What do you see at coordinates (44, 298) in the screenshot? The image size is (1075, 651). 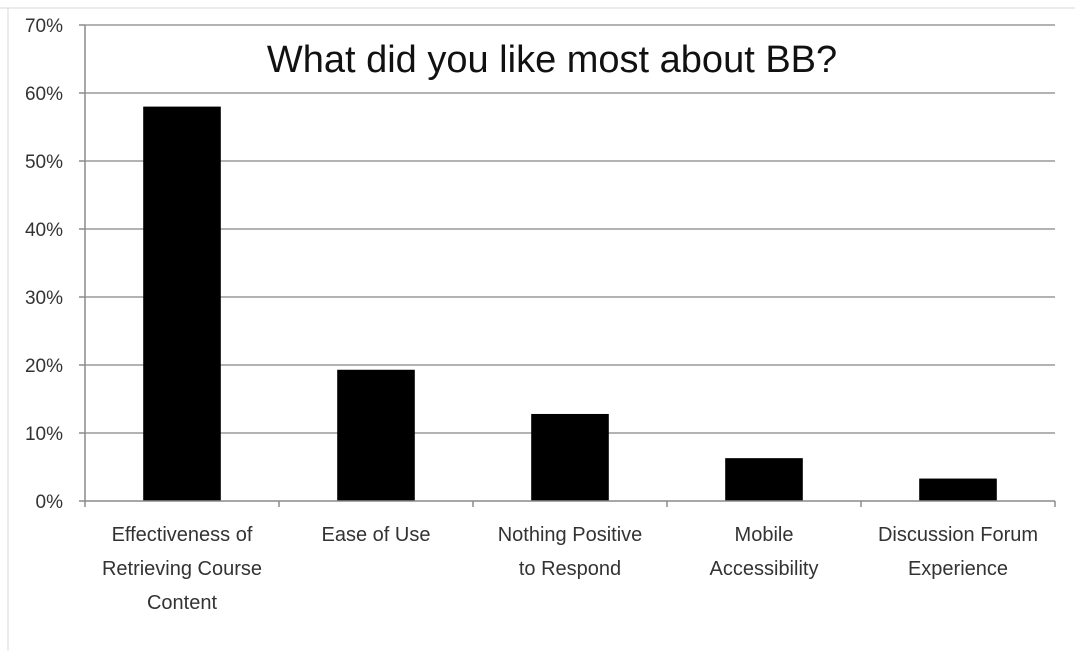 I see `y-tick-label: 30%` at bounding box center [44, 298].